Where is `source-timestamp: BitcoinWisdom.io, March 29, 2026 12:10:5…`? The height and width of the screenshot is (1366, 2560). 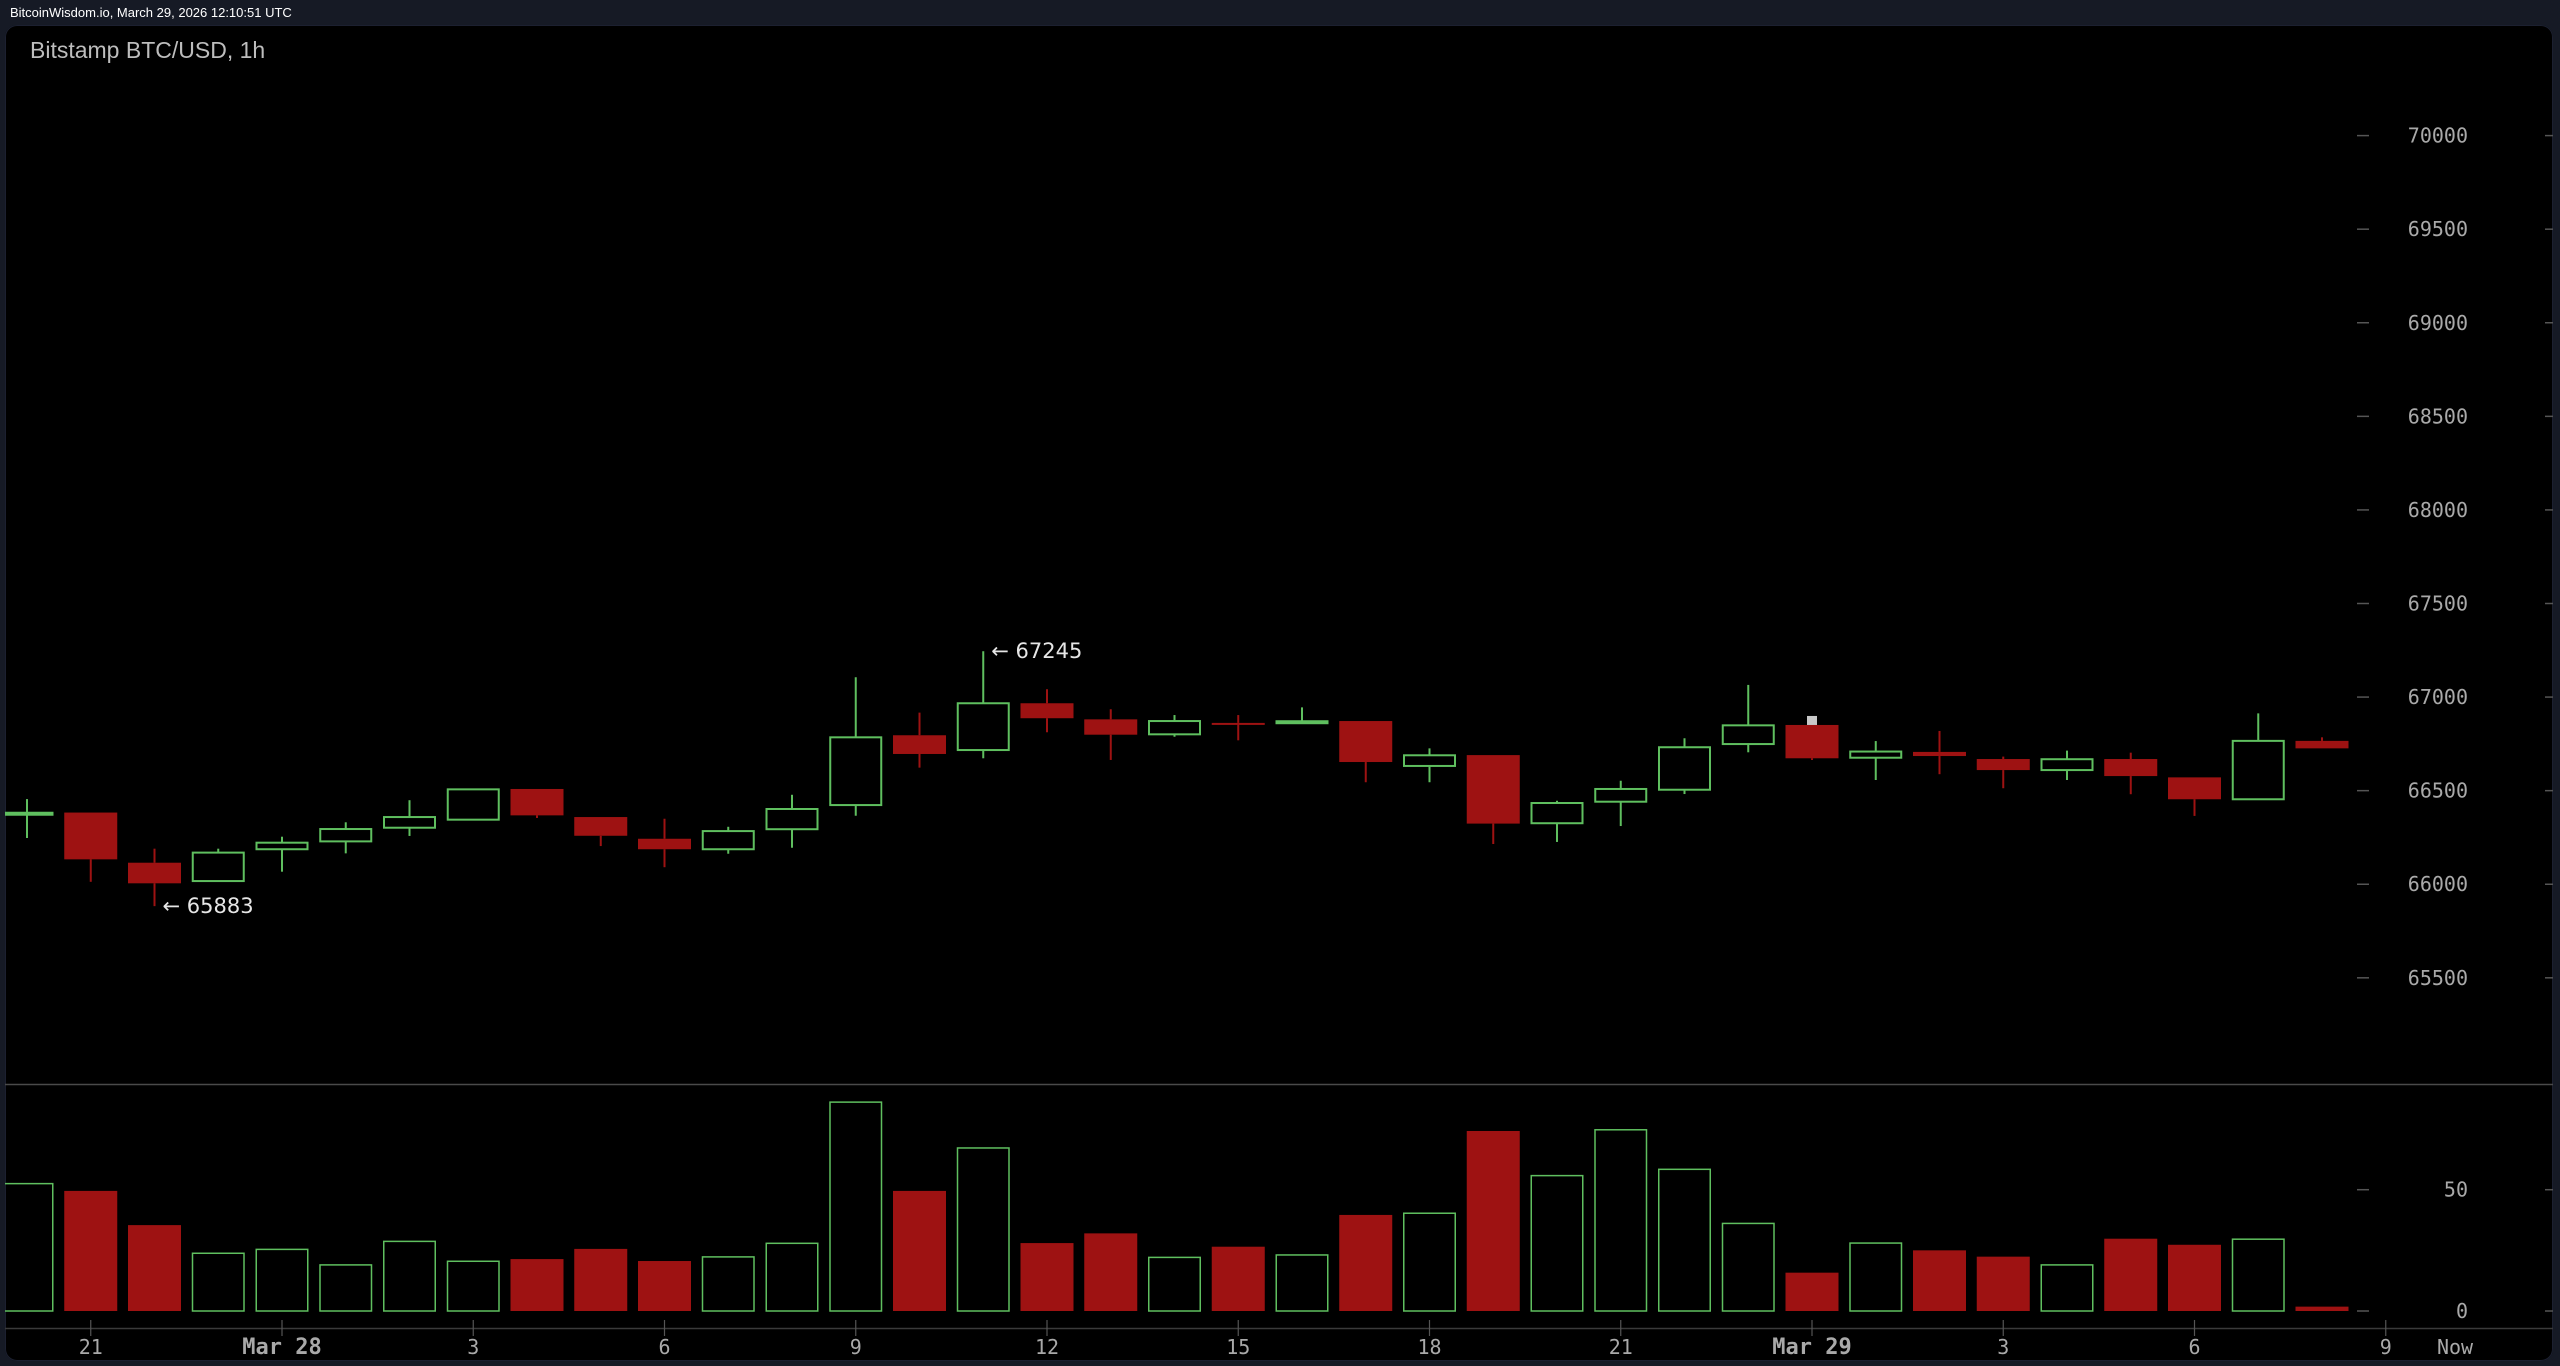 source-timestamp: BitcoinWisdom.io, March 29, 2026 12:10:5… is located at coordinates (151, 12).